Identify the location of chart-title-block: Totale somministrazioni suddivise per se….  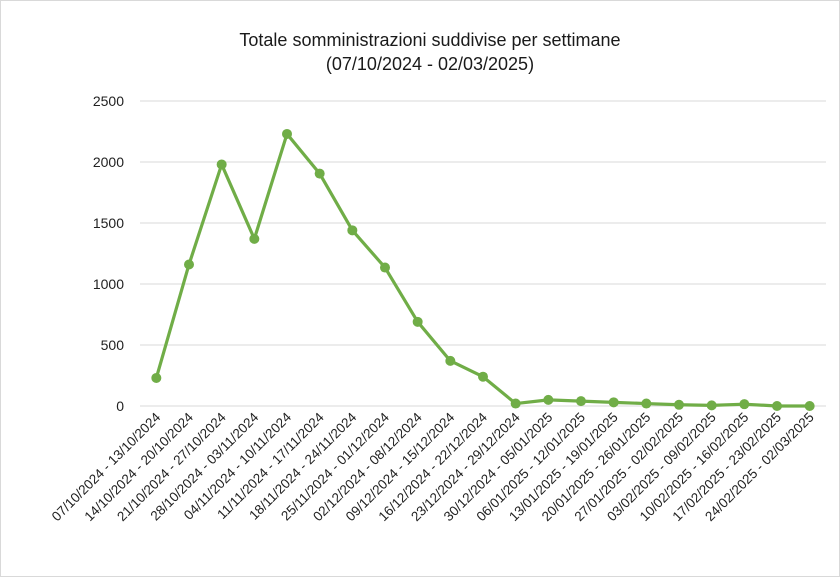
(420, 52).